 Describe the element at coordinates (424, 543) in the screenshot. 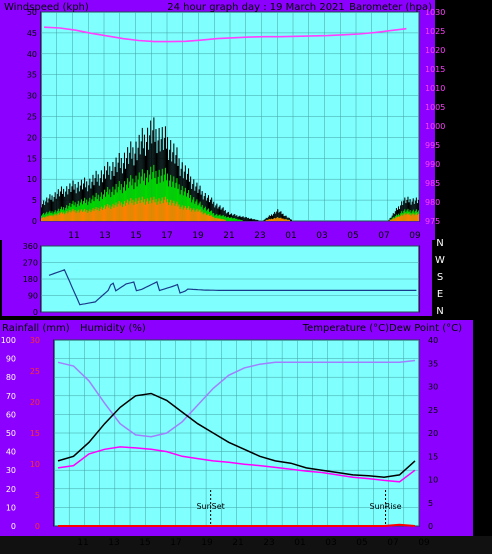

I see `climate-x-tick-label: 09` at that location.